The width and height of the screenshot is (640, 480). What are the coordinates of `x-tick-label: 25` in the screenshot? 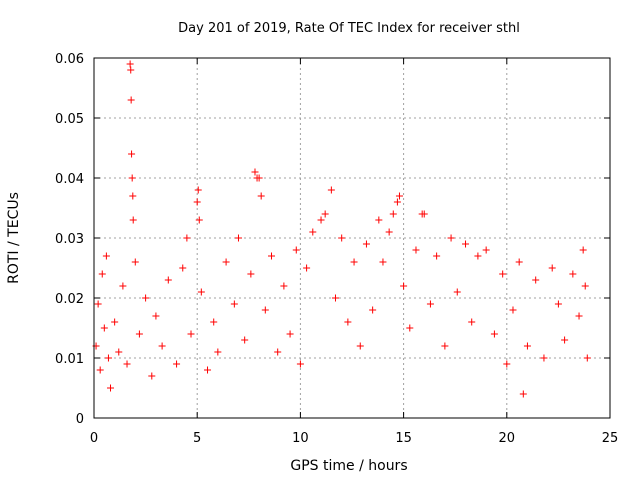 It's located at (610, 438).